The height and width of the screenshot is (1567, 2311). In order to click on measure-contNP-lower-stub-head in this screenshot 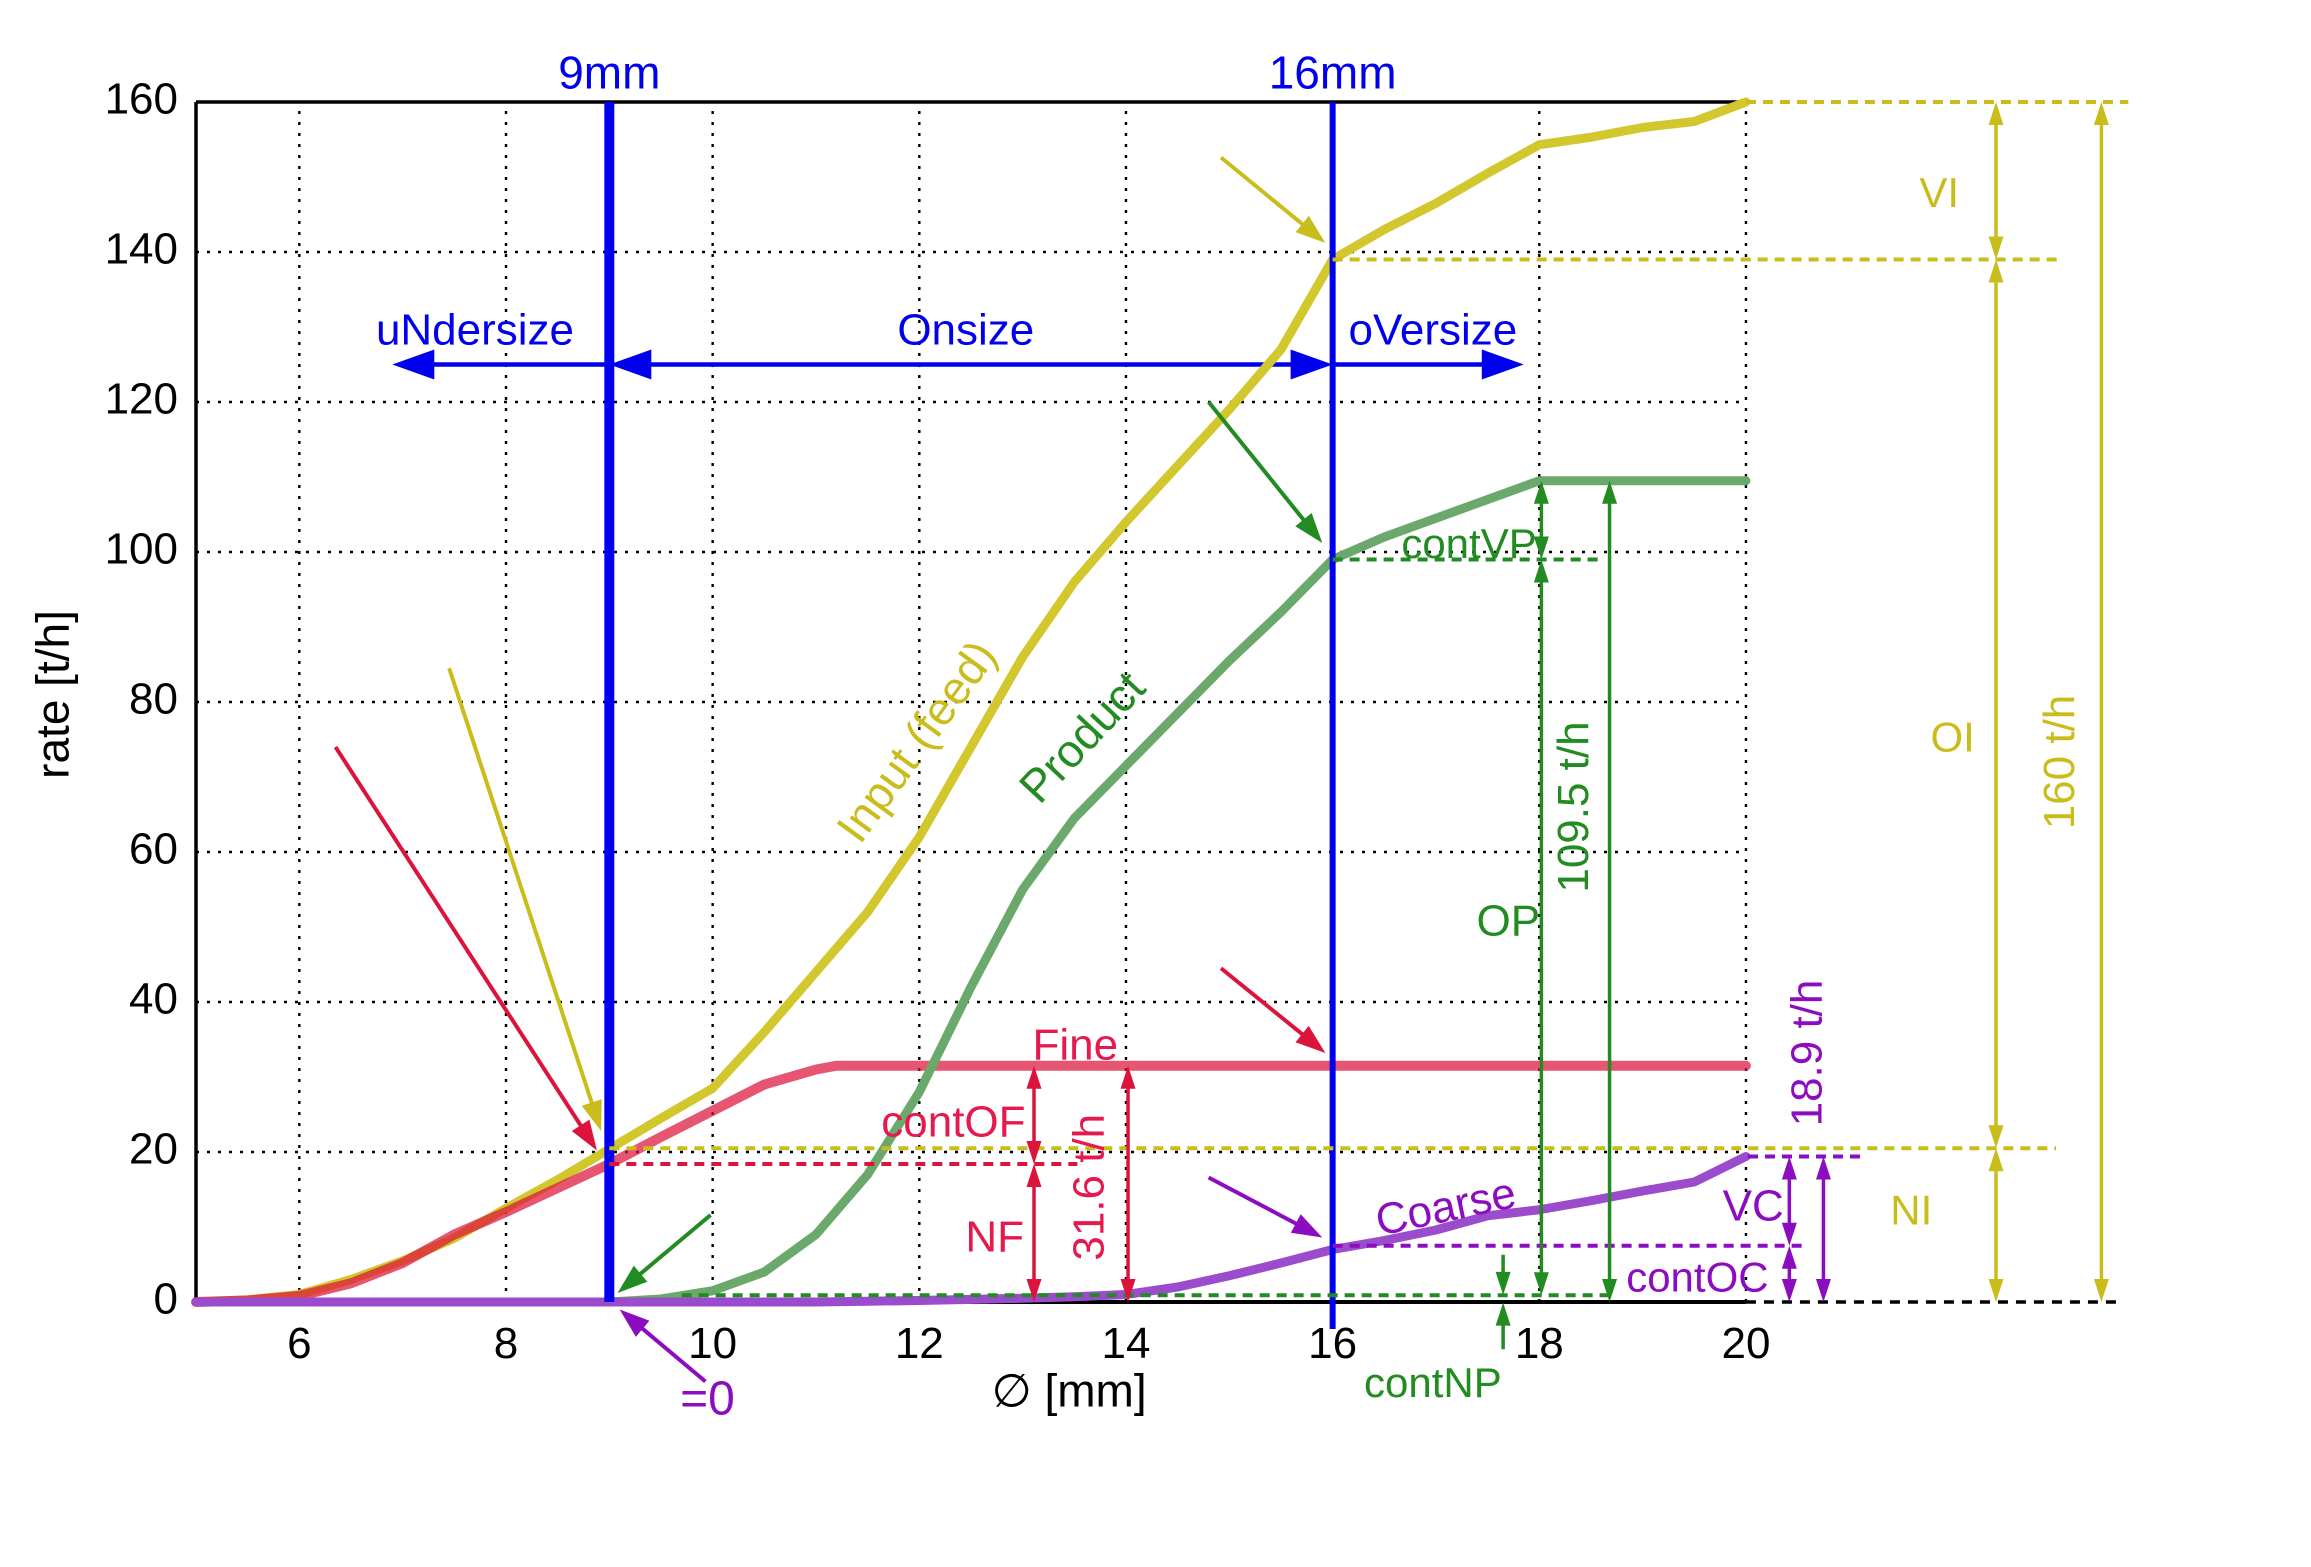, I will do `click(1503, 1314)`.